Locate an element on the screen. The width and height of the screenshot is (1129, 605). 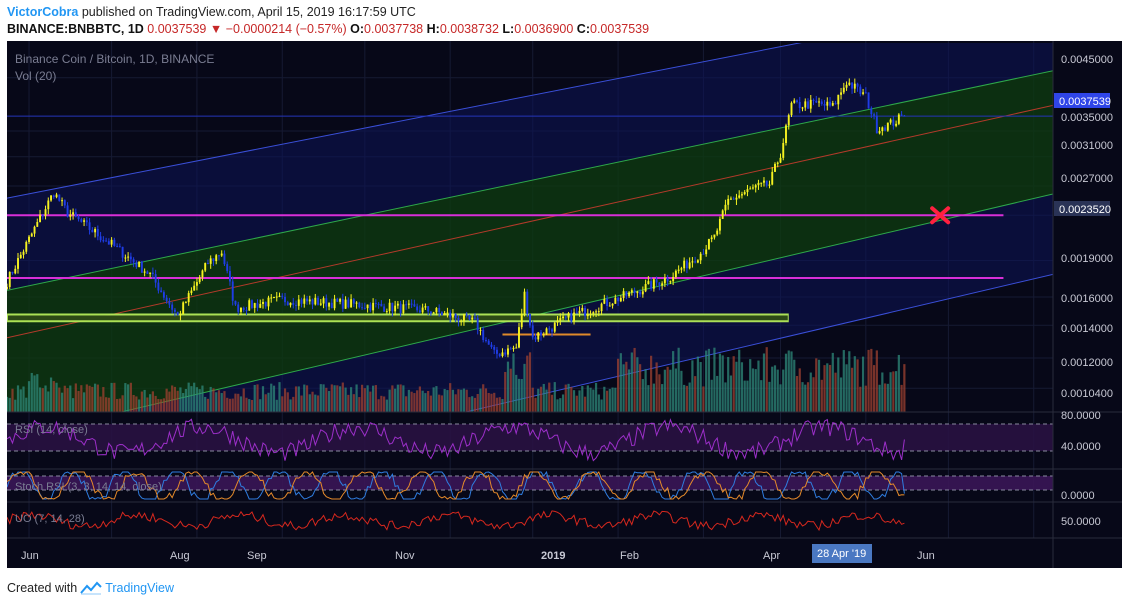
symbol-label: BINANCE:BNBBTC, 1D is located at coordinates (75, 29).